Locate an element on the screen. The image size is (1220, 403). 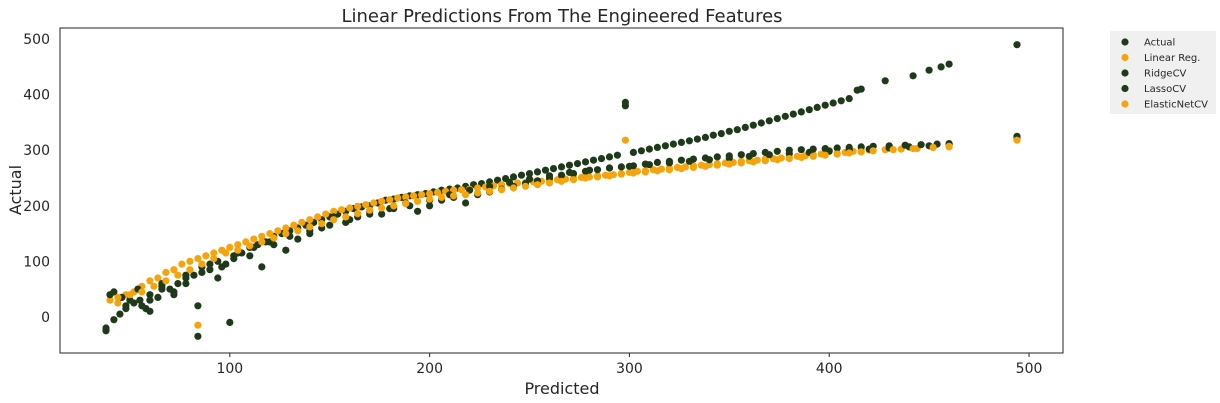
legend-marker is located at coordinates (1125, 73).